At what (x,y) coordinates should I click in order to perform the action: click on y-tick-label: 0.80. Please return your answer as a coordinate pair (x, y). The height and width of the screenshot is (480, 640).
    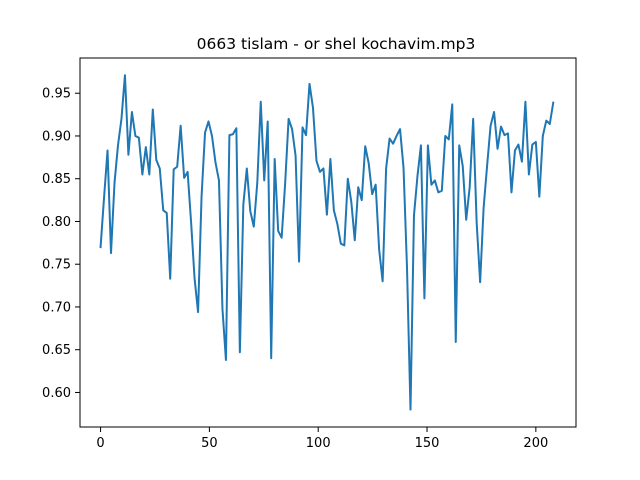
    Looking at the image, I should click on (56, 222).